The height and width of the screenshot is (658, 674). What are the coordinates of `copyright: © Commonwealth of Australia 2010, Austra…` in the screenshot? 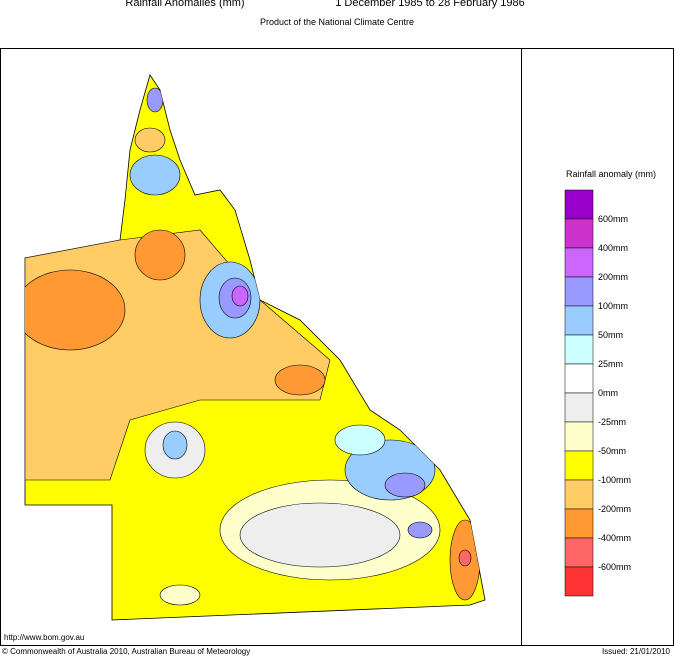 It's located at (126, 651).